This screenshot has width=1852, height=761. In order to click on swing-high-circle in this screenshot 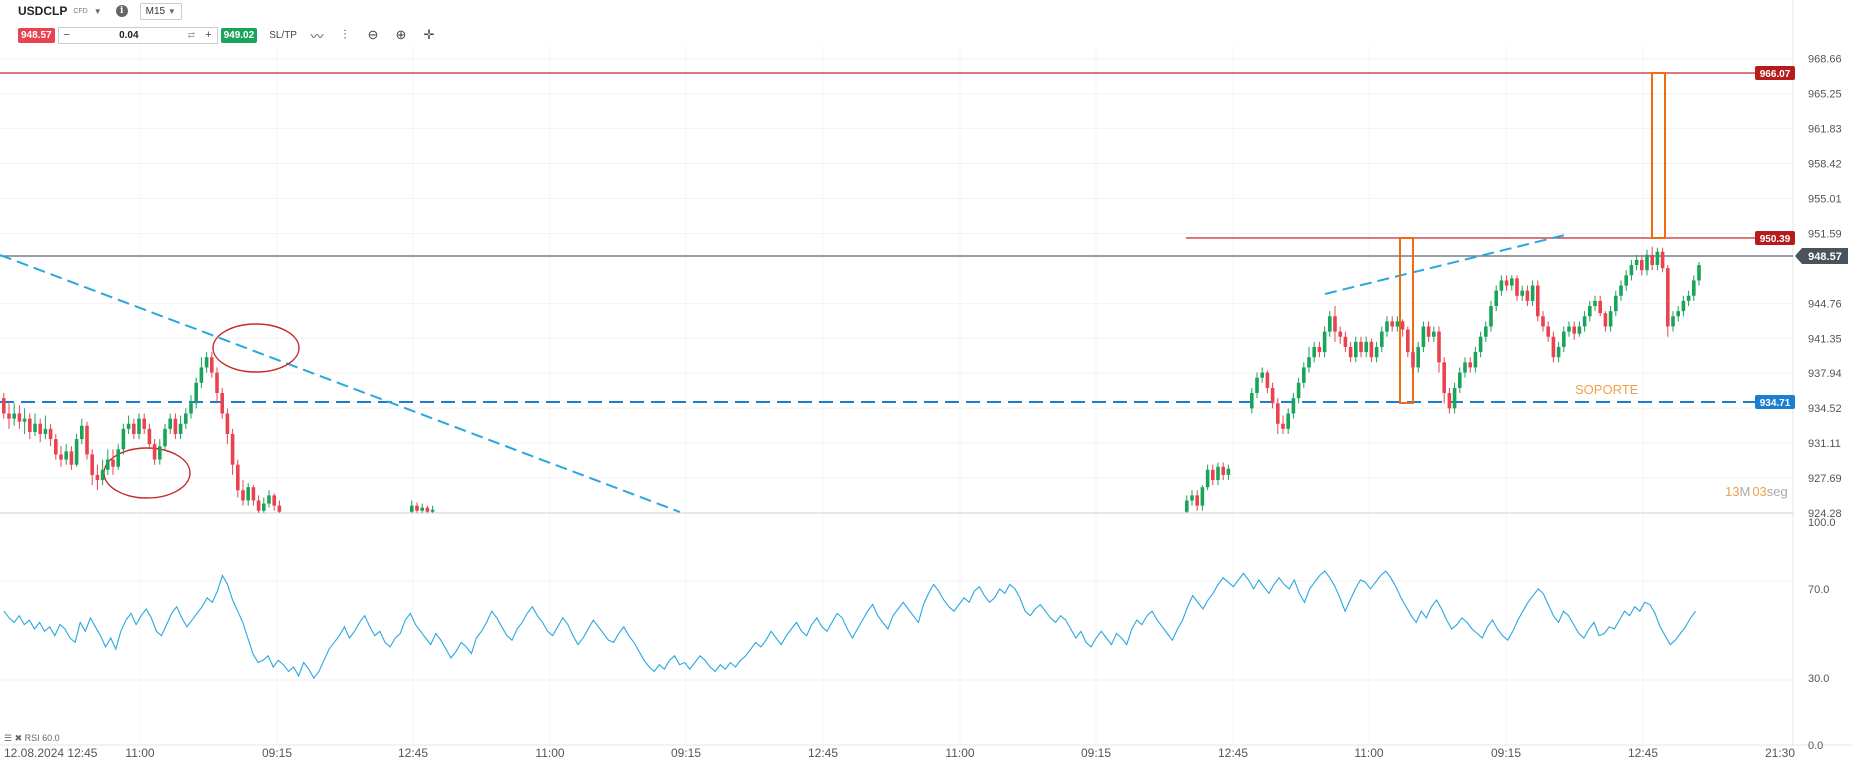, I will do `click(256, 348)`.